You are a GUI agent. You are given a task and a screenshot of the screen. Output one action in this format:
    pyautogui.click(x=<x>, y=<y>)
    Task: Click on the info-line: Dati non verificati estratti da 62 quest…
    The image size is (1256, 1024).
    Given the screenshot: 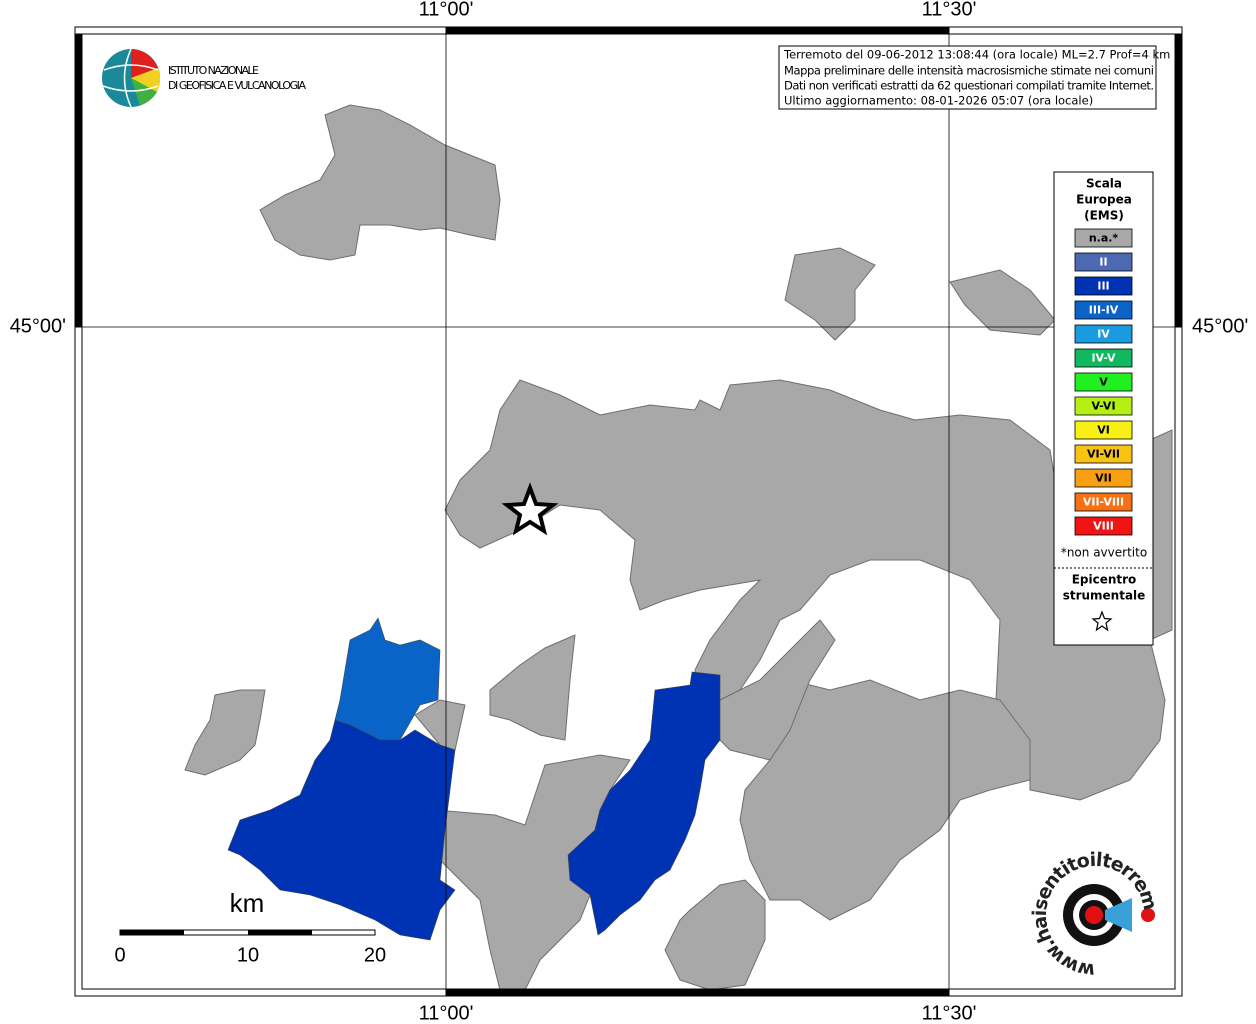 What is the action you would take?
    pyautogui.click(x=969, y=86)
    